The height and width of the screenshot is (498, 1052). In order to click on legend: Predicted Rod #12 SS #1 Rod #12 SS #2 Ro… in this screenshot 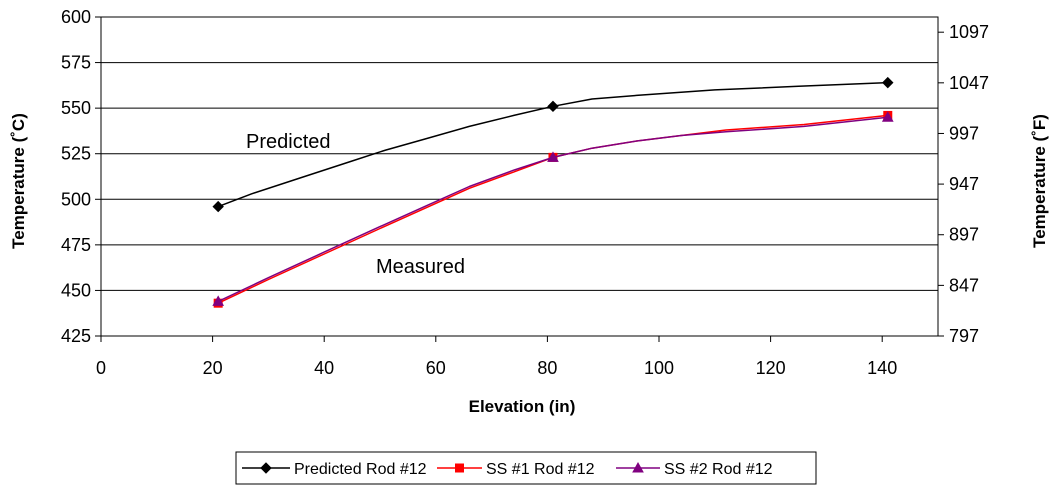, I will do `click(526, 468)`.